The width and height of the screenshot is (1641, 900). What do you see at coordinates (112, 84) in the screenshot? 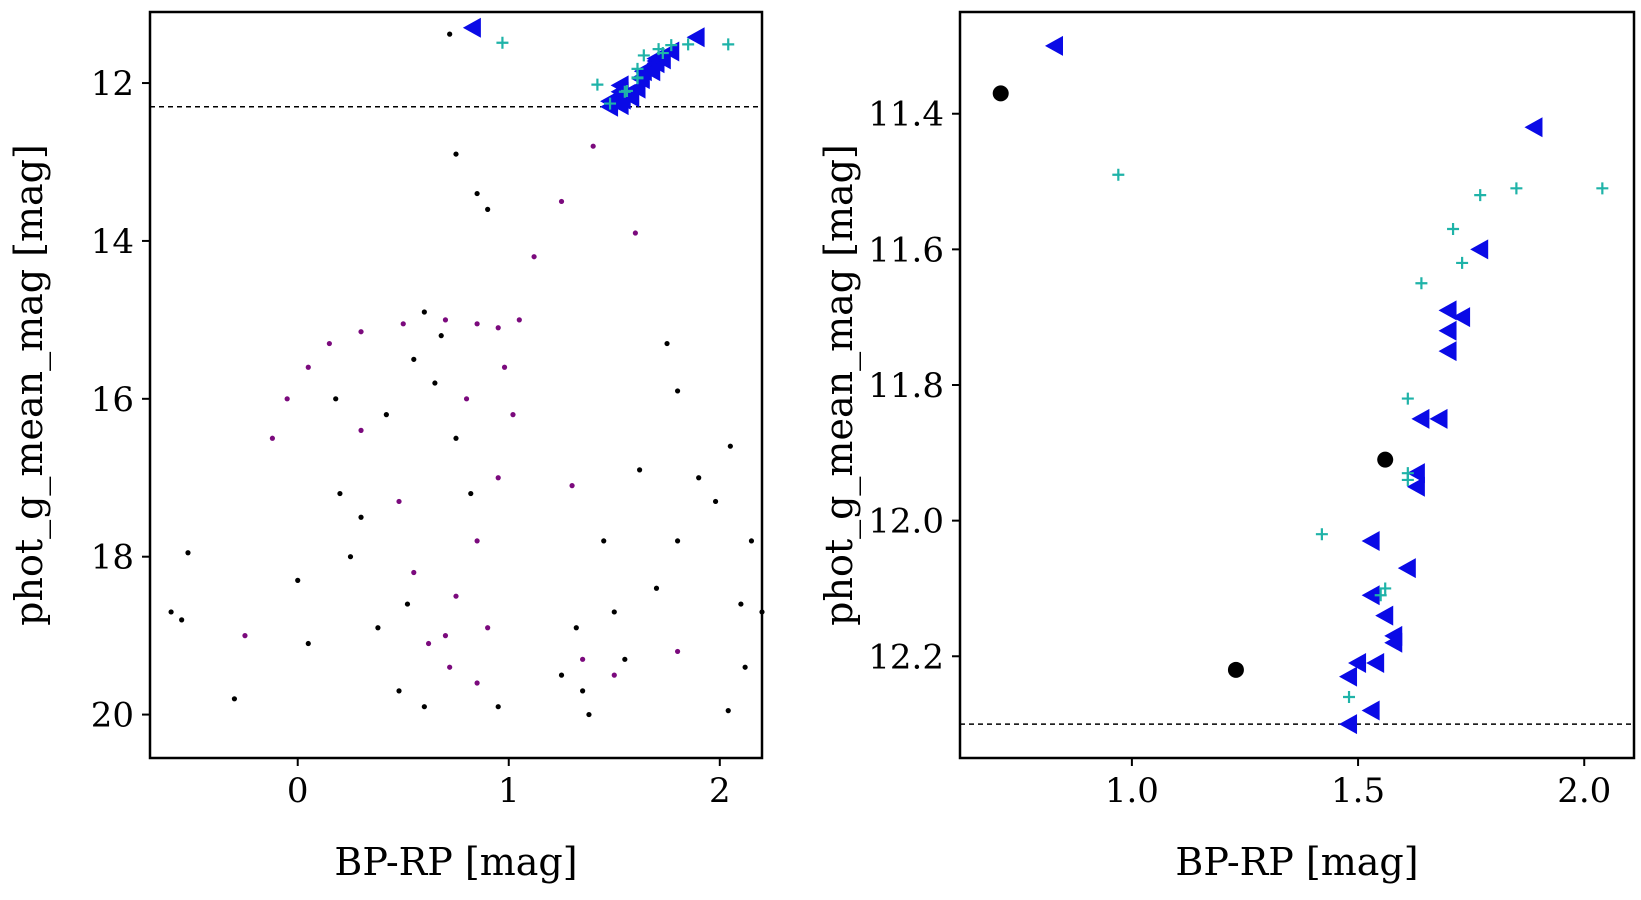
I see `y-tick-label: 12` at bounding box center [112, 84].